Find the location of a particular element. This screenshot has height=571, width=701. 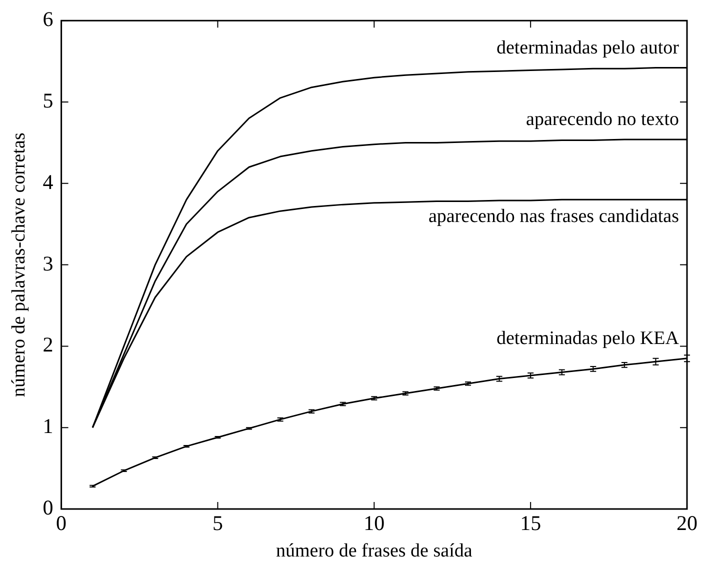

legend-label: aparecendo no texto is located at coordinates (602, 119).